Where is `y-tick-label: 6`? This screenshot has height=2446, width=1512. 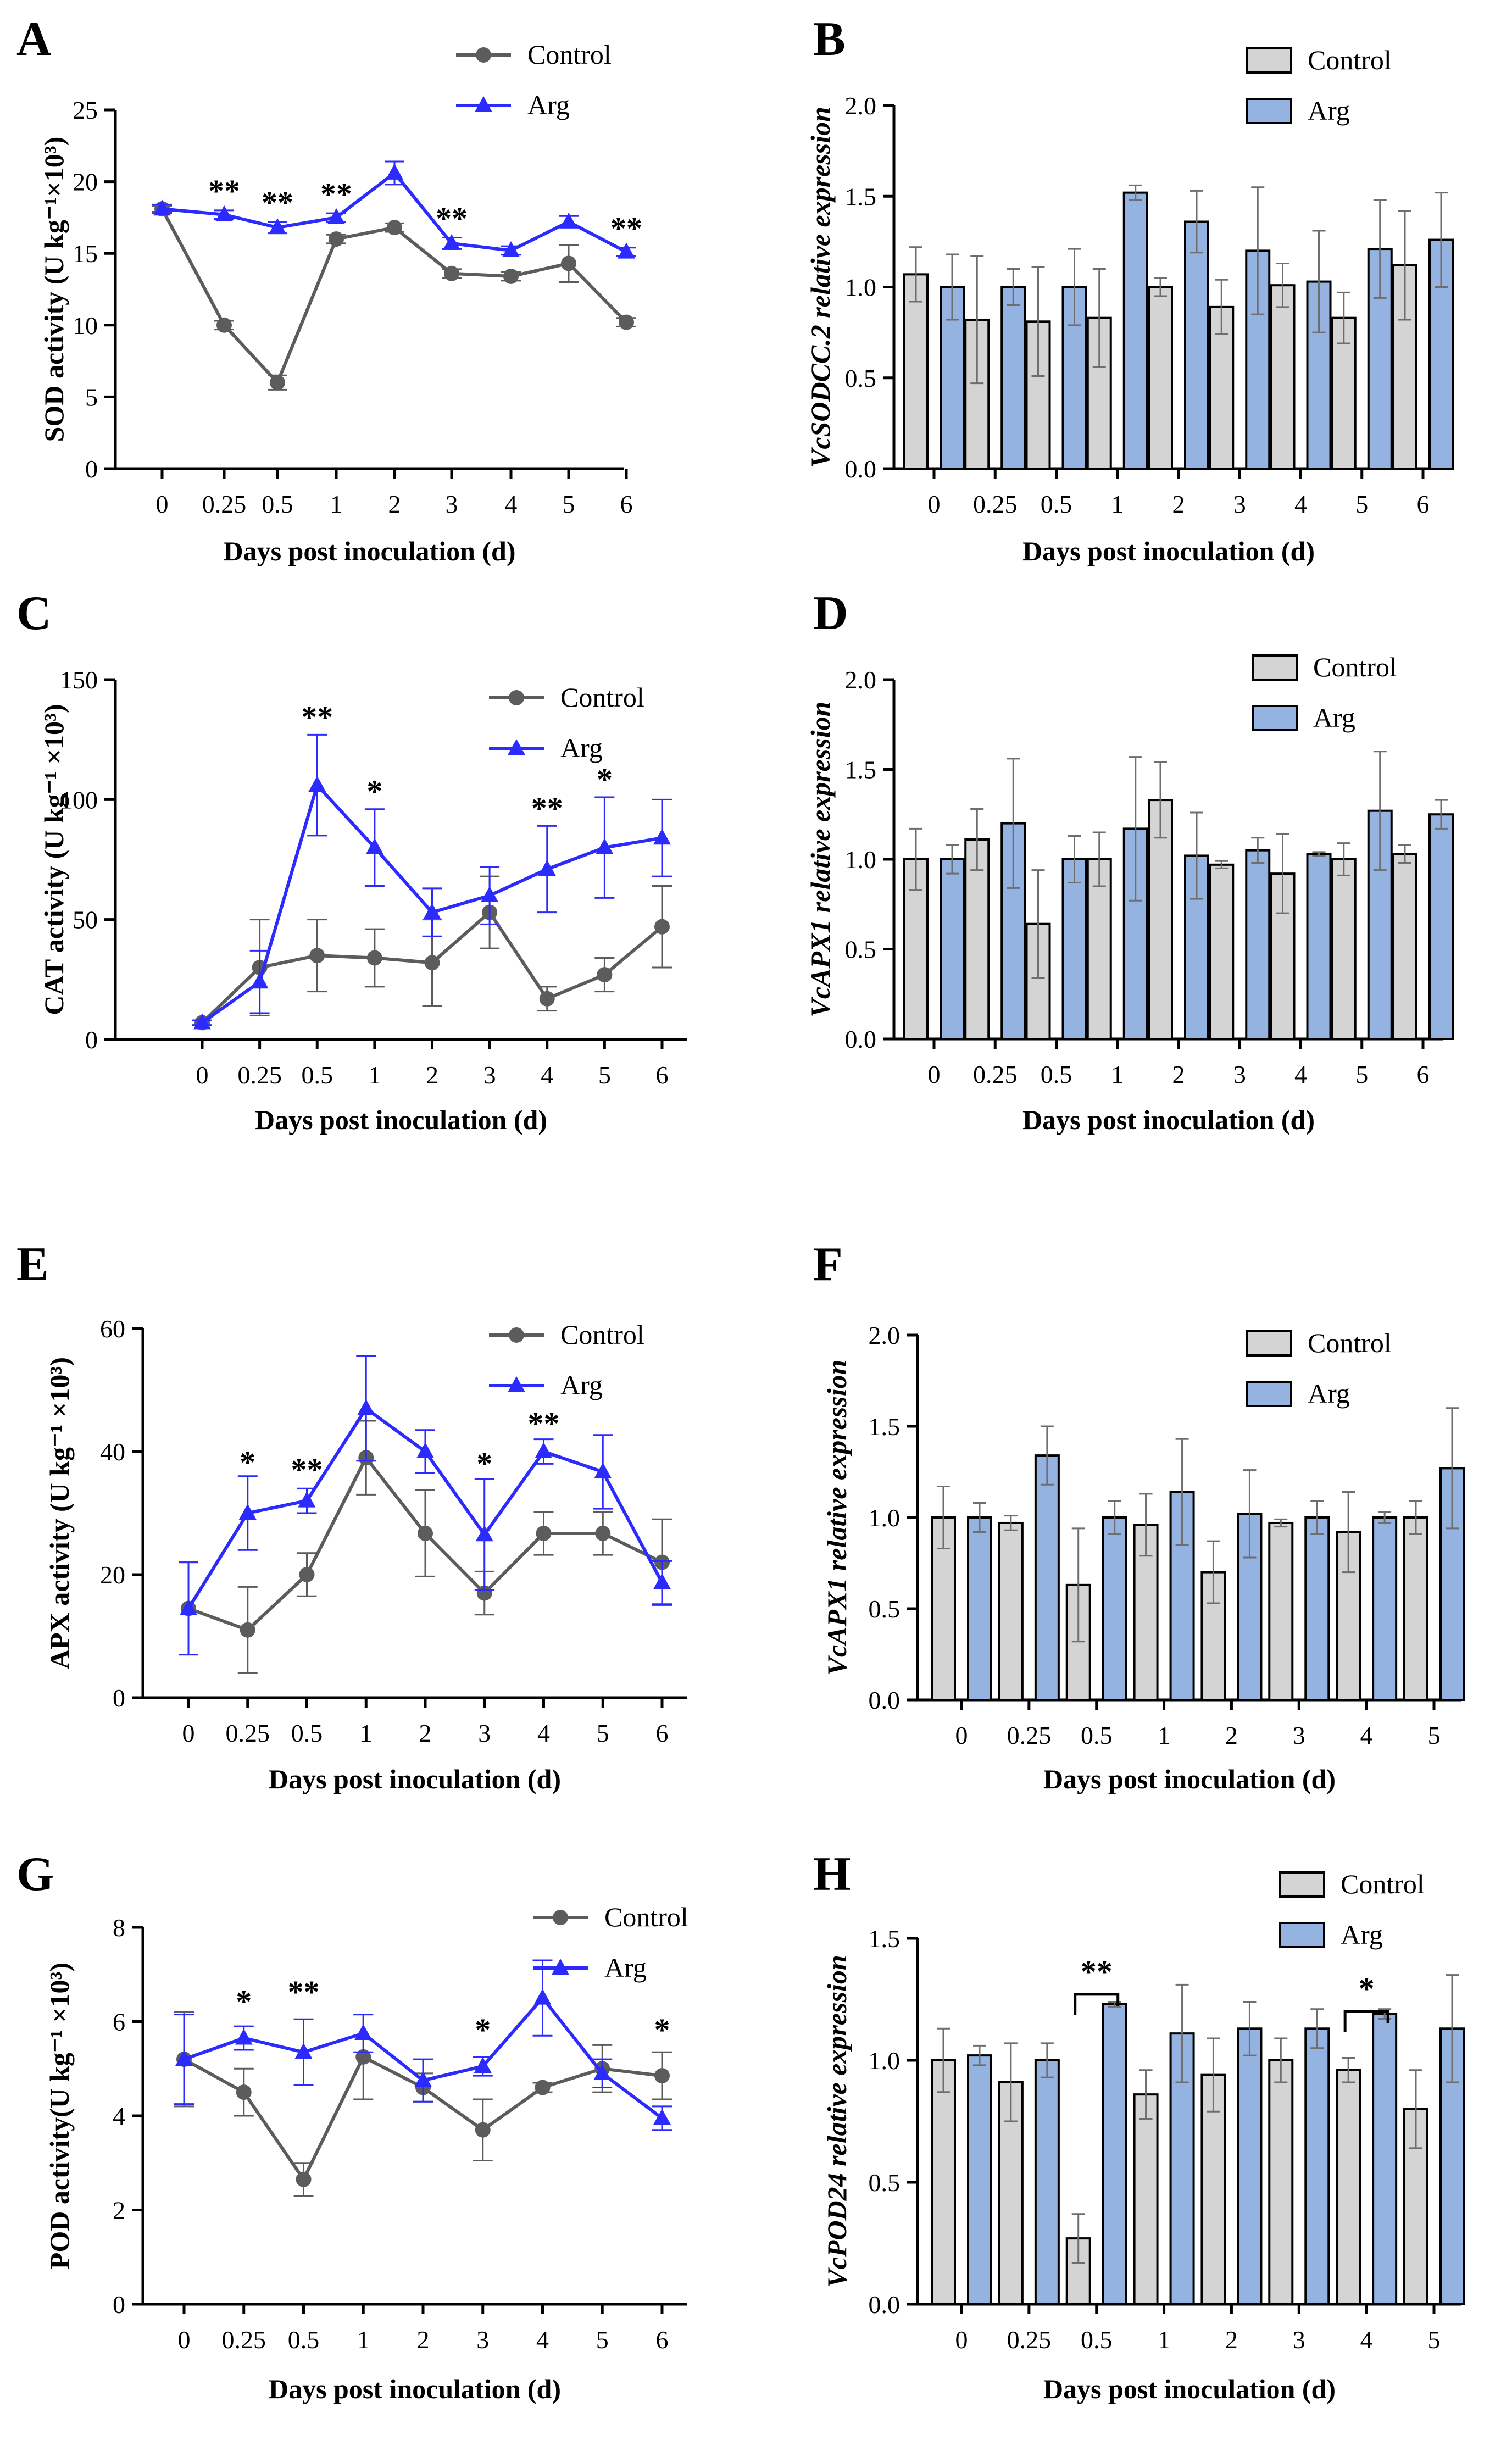 y-tick-label: 6 is located at coordinates (119, 2022).